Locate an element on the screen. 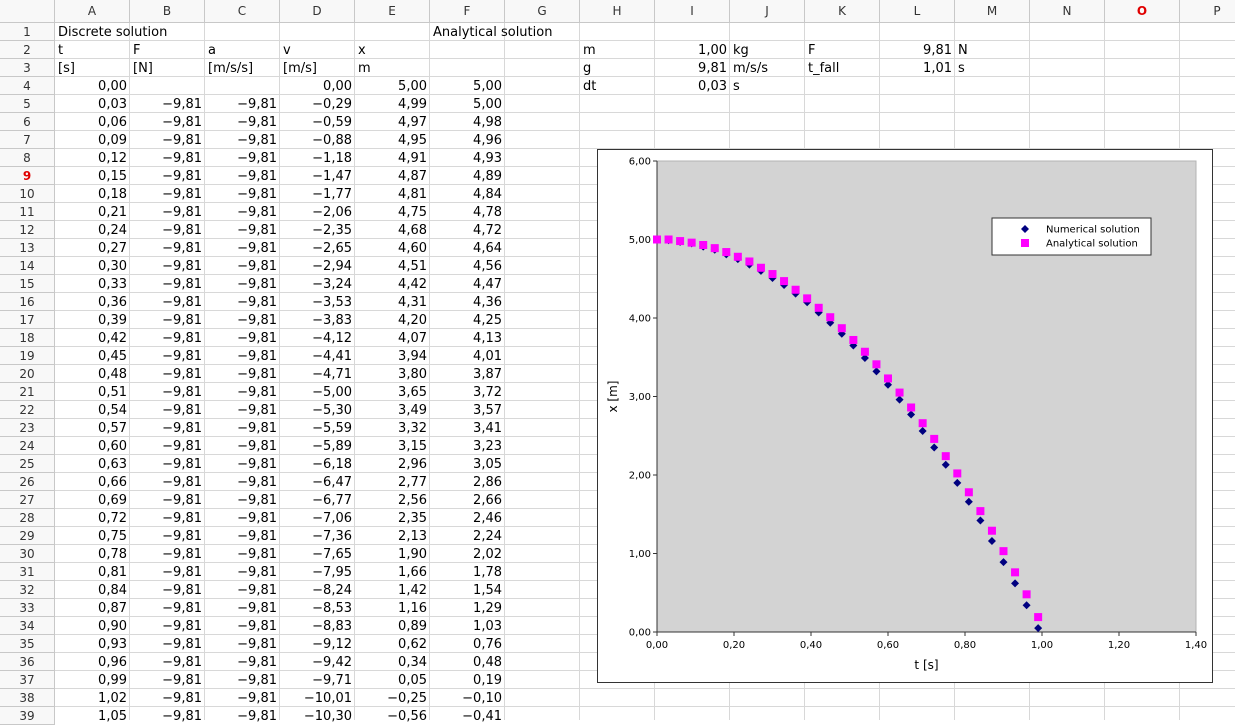  row-header: 1 is located at coordinates (27, 32).